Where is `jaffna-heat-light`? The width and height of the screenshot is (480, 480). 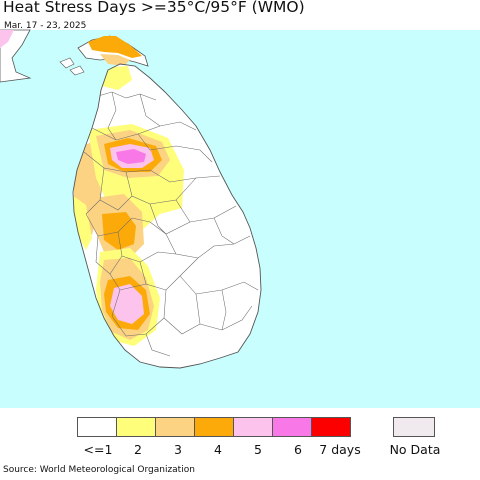
jaffna-heat-light is located at coordinates (115, 60).